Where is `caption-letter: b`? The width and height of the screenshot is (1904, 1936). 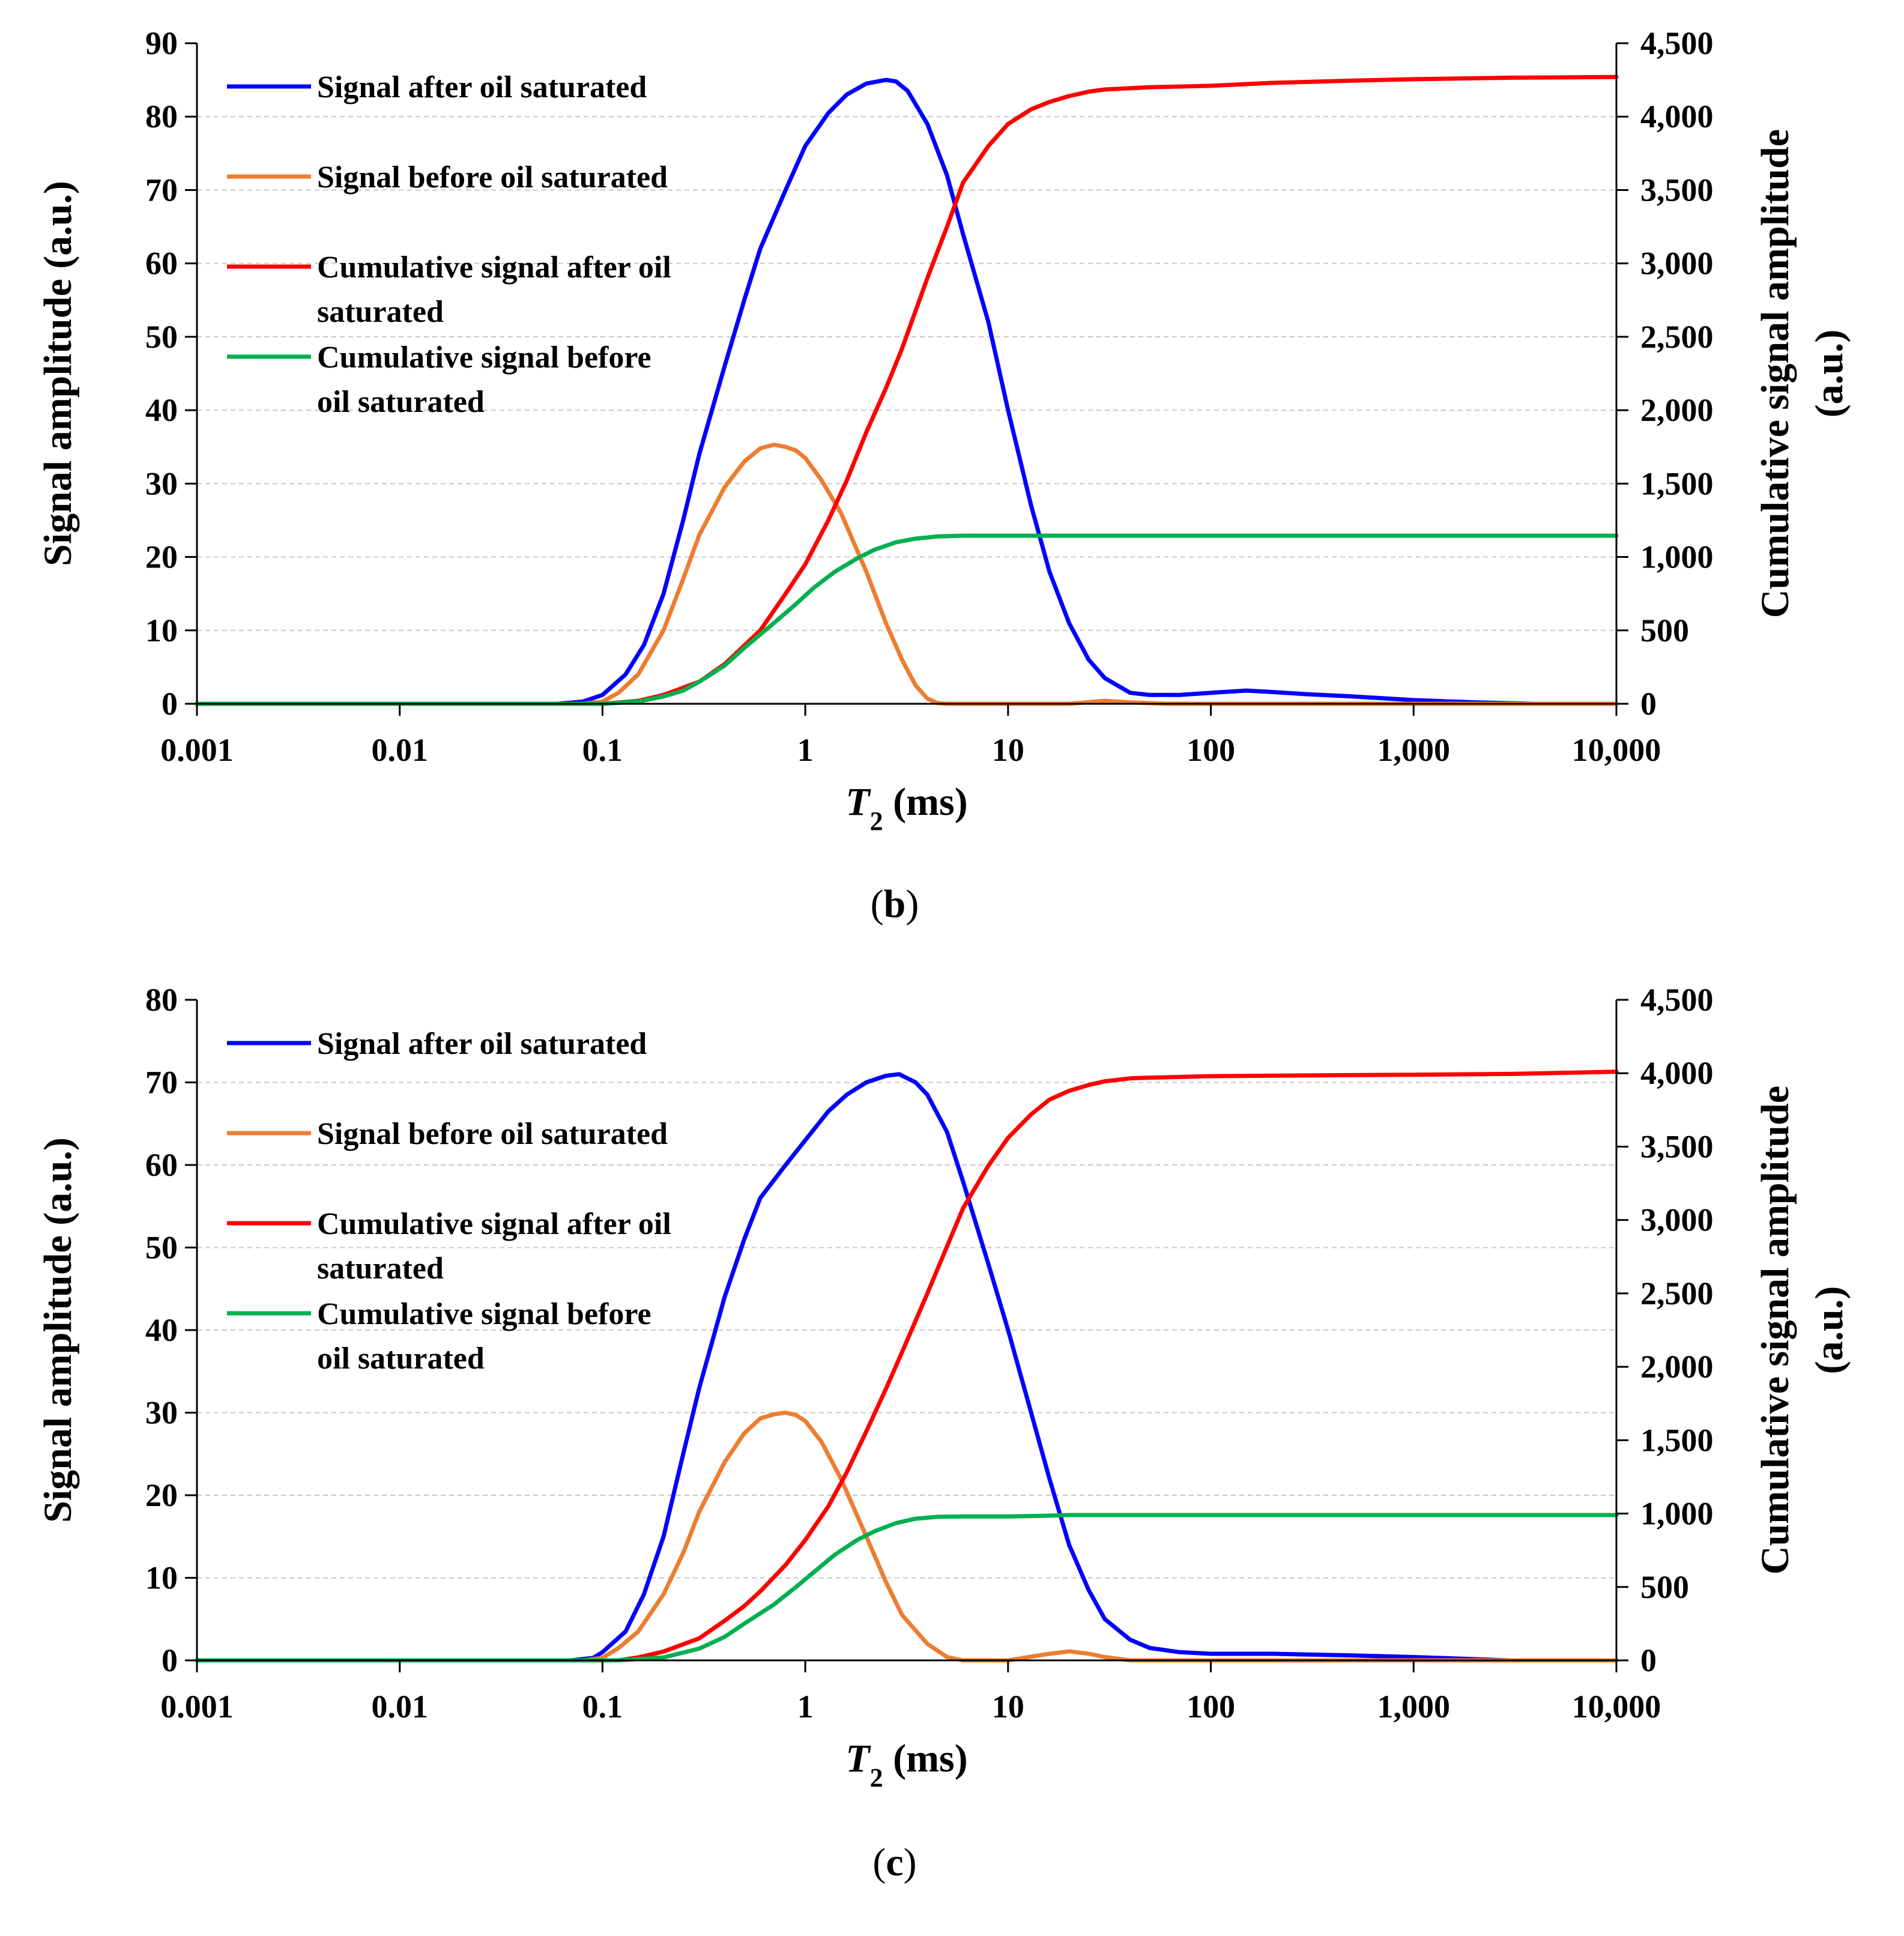
caption-letter: b is located at coordinates (895, 904).